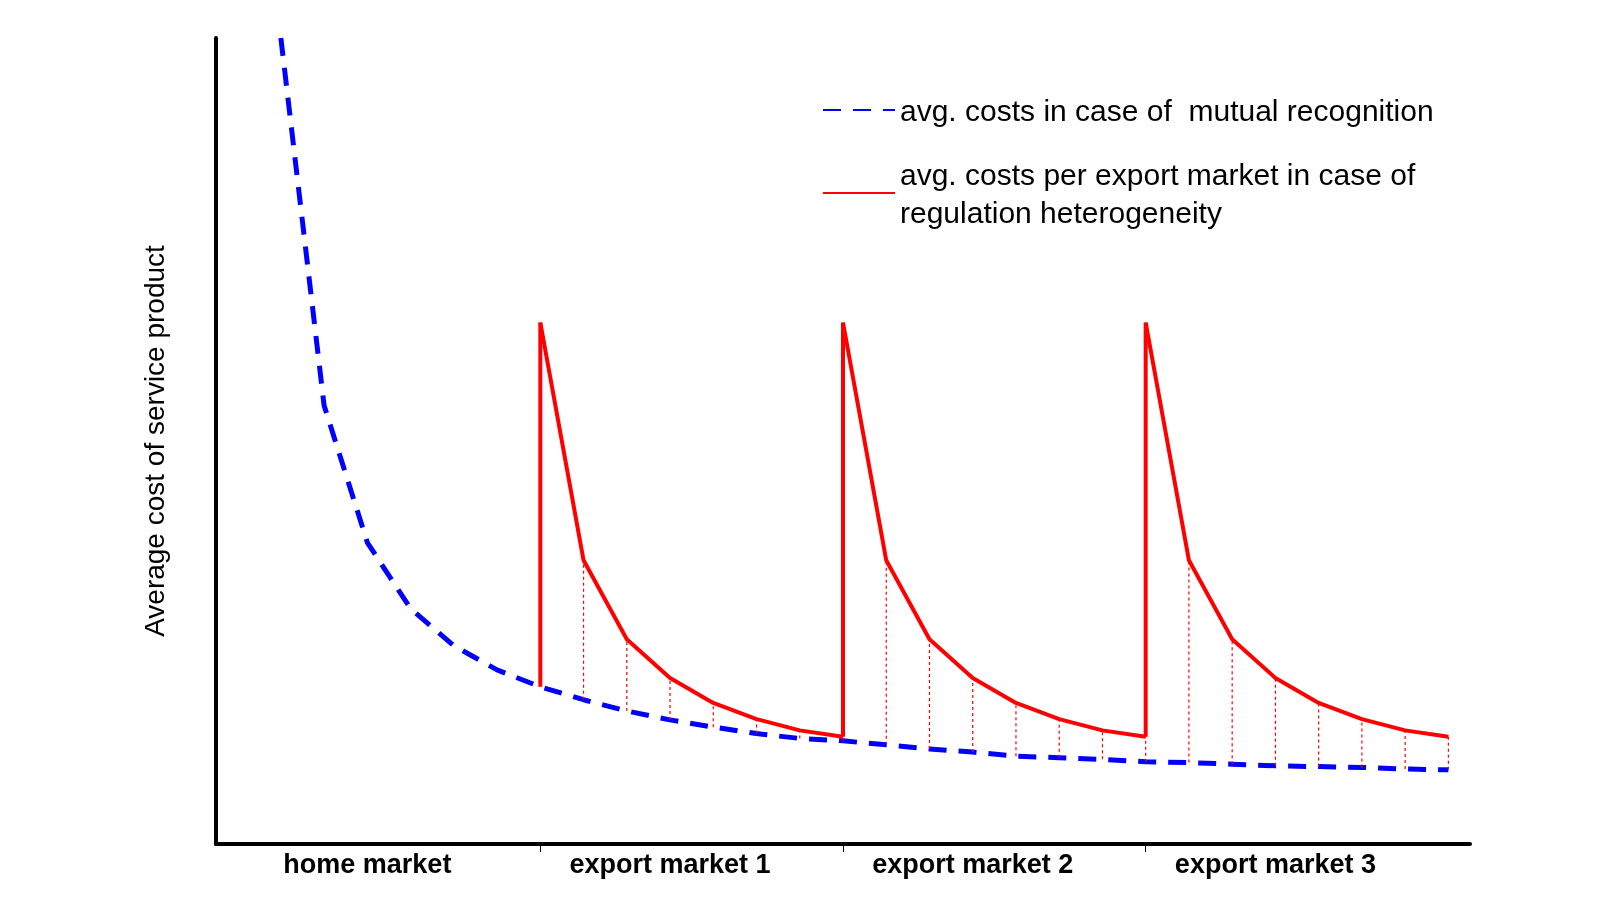 This screenshot has height=920, width=1603. Describe the element at coordinates (154, 440) in the screenshot. I see `y-axis-title: Average cost of service product` at that location.